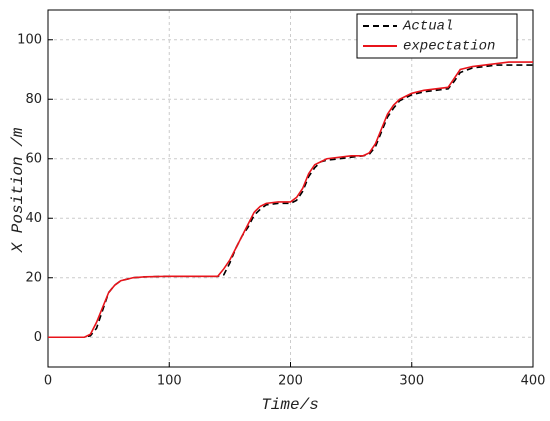 The width and height of the screenshot is (550, 421). What do you see at coordinates (533, 381) in the screenshot?
I see `x-tick-label: 400` at bounding box center [533, 381].